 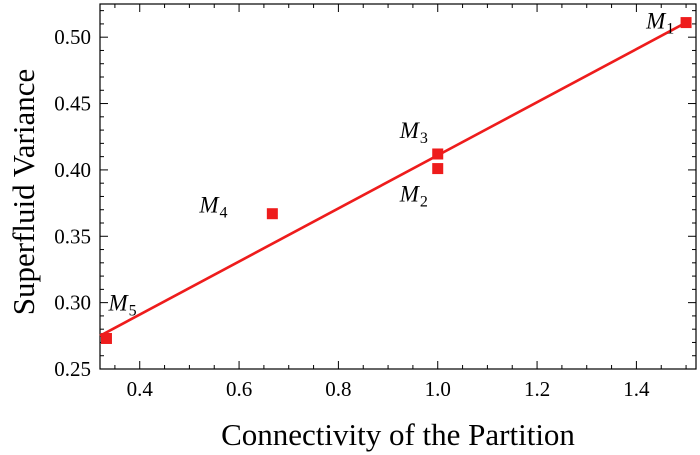 I want to click on y-tick-label: 0.35, so click(x=72, y=236).